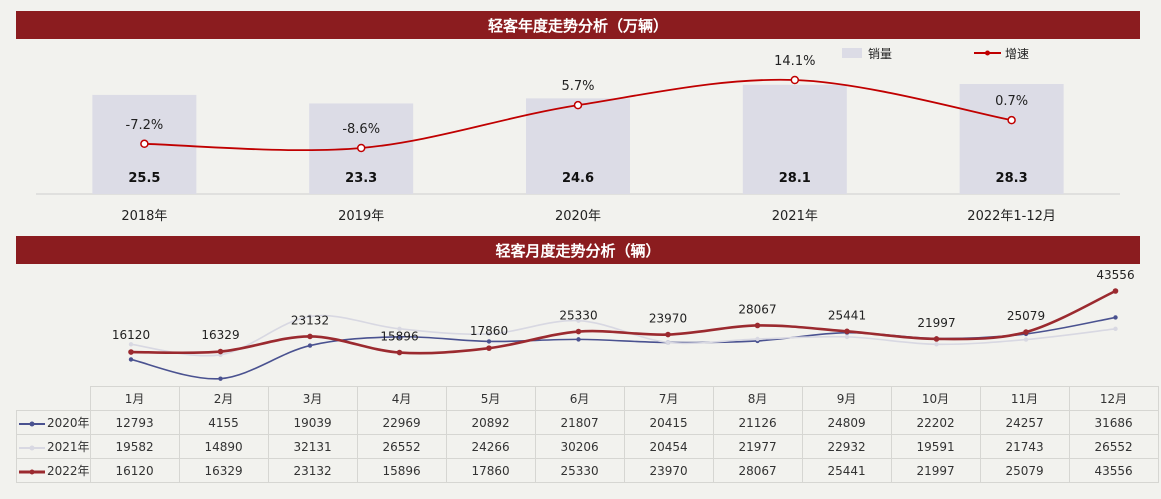 This screenshot has height=499, width=1161. What do you see at coordinates (1024, 398) in the screenshot?
I see `table-month-header: 11月` at bounding box center [1024, 398].